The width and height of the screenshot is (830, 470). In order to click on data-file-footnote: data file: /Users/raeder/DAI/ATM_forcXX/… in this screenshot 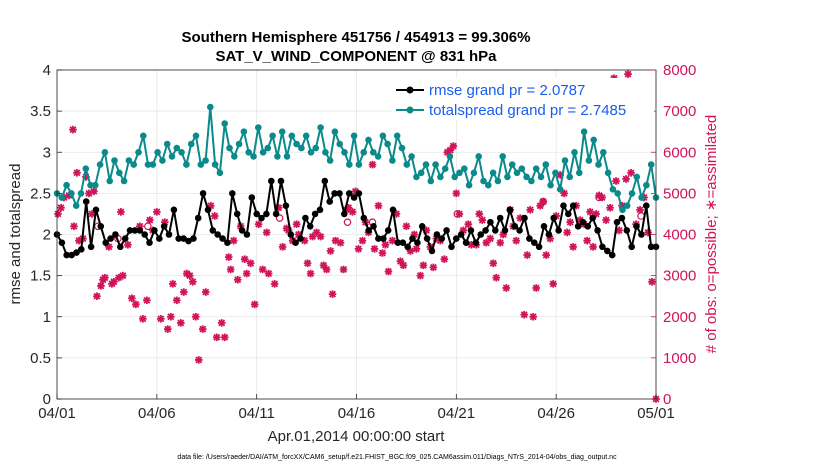, I will do `click(397, 457)`.